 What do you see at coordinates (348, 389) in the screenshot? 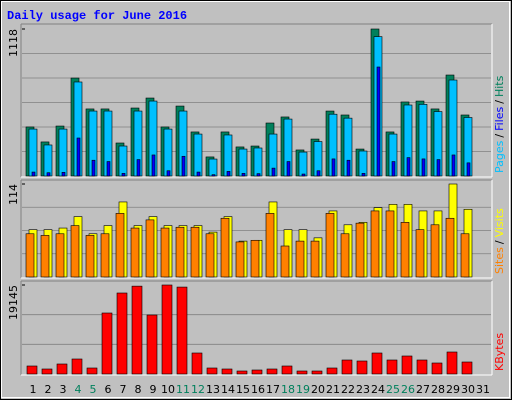
I see `x-tick-label: 22` at bounding box center [348, 389].